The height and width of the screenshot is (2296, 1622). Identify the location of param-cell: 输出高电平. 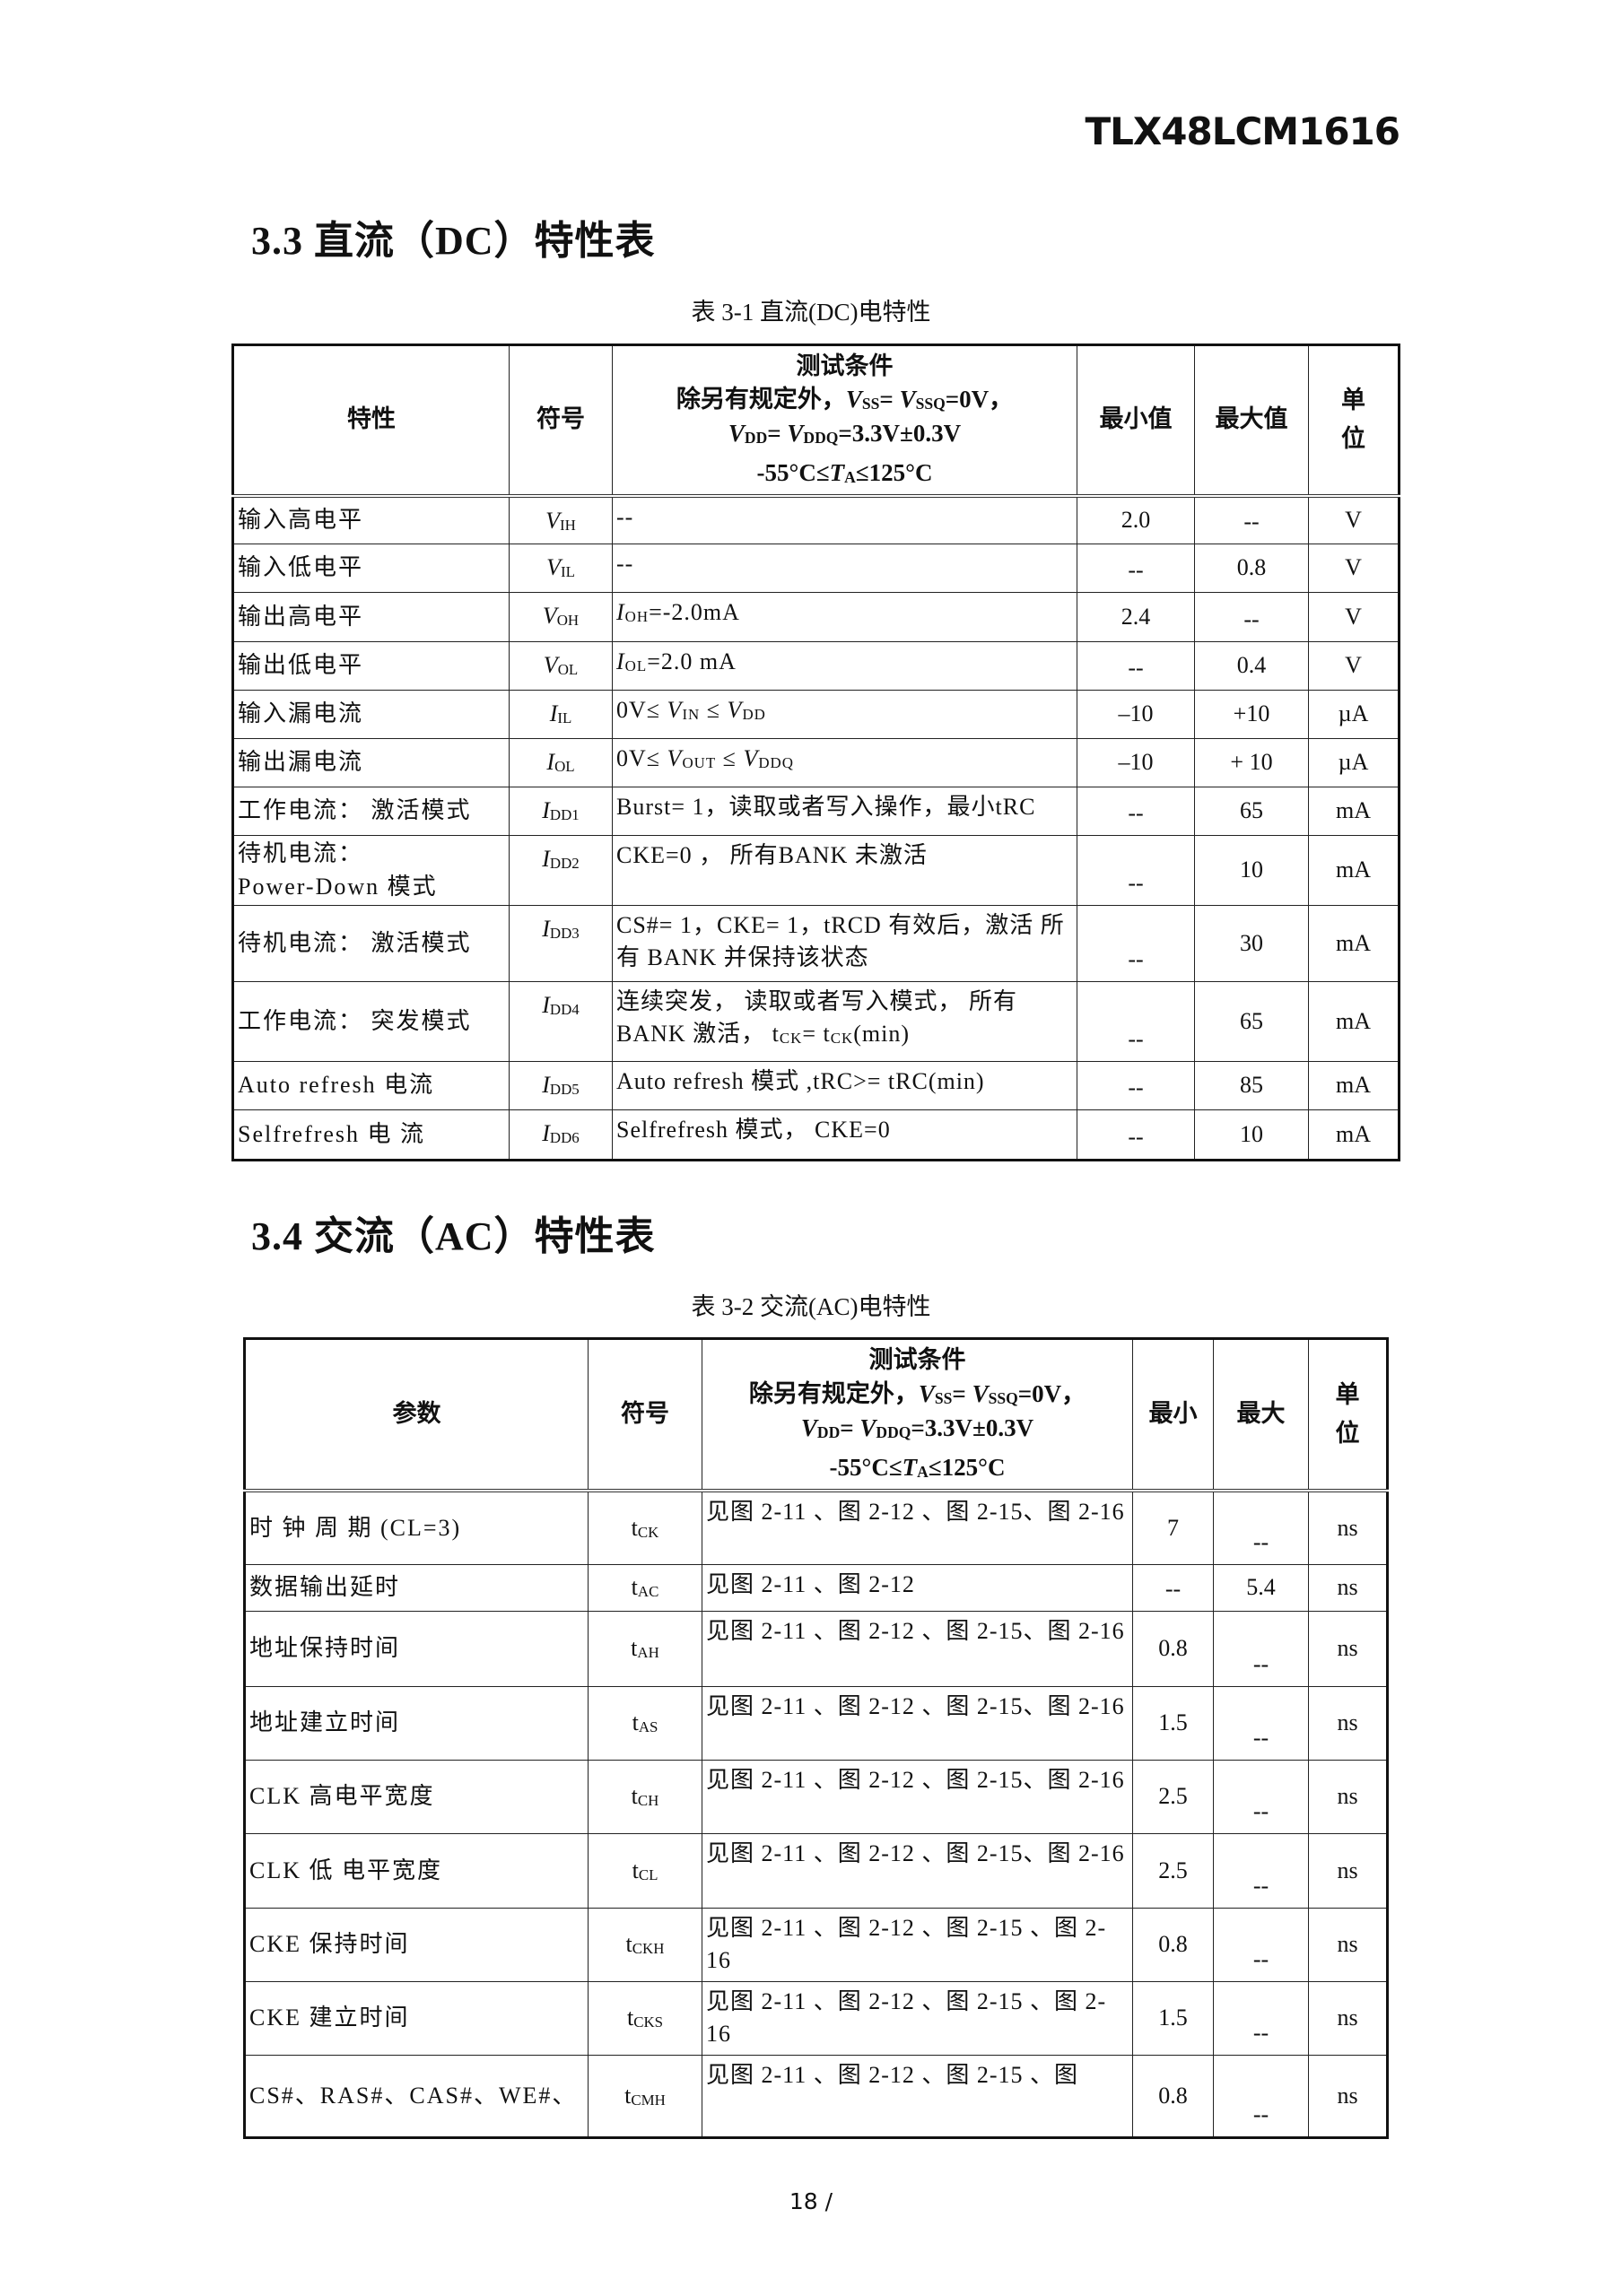
(371, 617).